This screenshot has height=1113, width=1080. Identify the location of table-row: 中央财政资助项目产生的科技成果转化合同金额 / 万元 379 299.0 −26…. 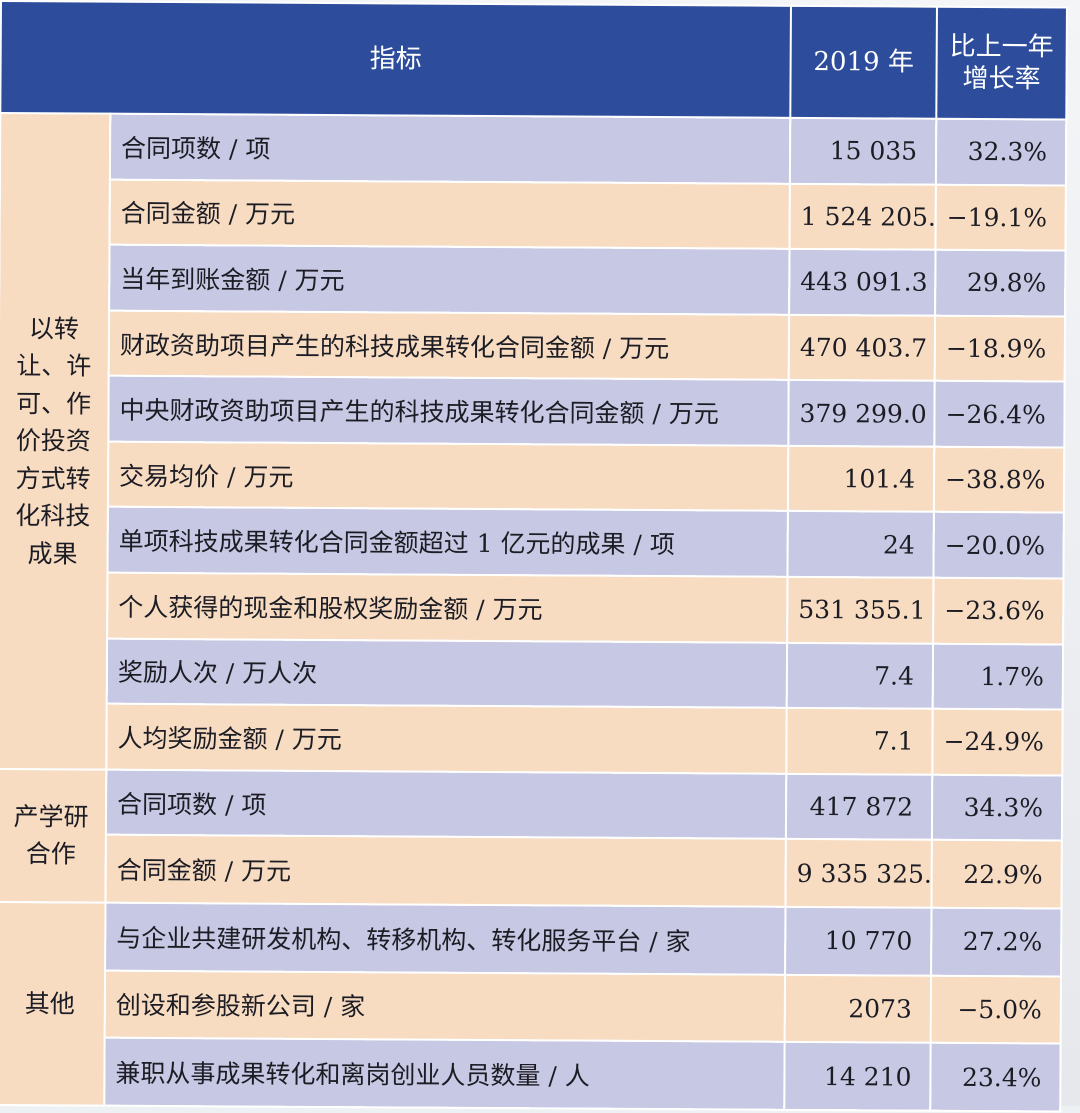
(532, 411).